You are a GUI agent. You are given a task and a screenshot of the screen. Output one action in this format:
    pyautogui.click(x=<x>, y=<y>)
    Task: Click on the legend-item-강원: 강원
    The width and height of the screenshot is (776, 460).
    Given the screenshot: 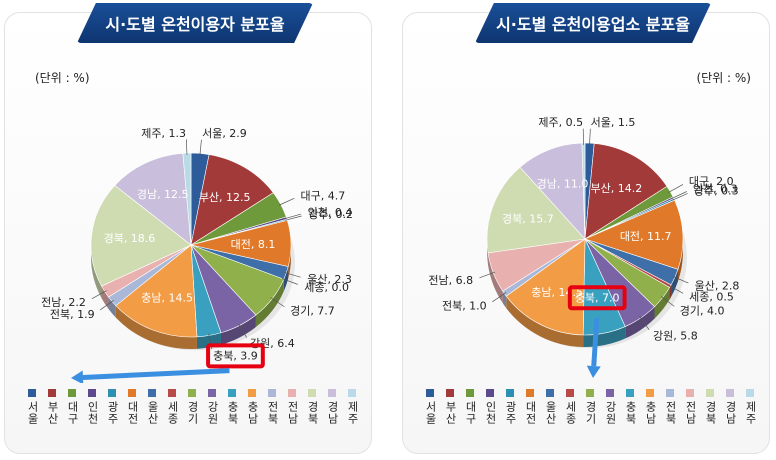 What is the action you would take?
    pyautogui.click(x=212, y=407)
    